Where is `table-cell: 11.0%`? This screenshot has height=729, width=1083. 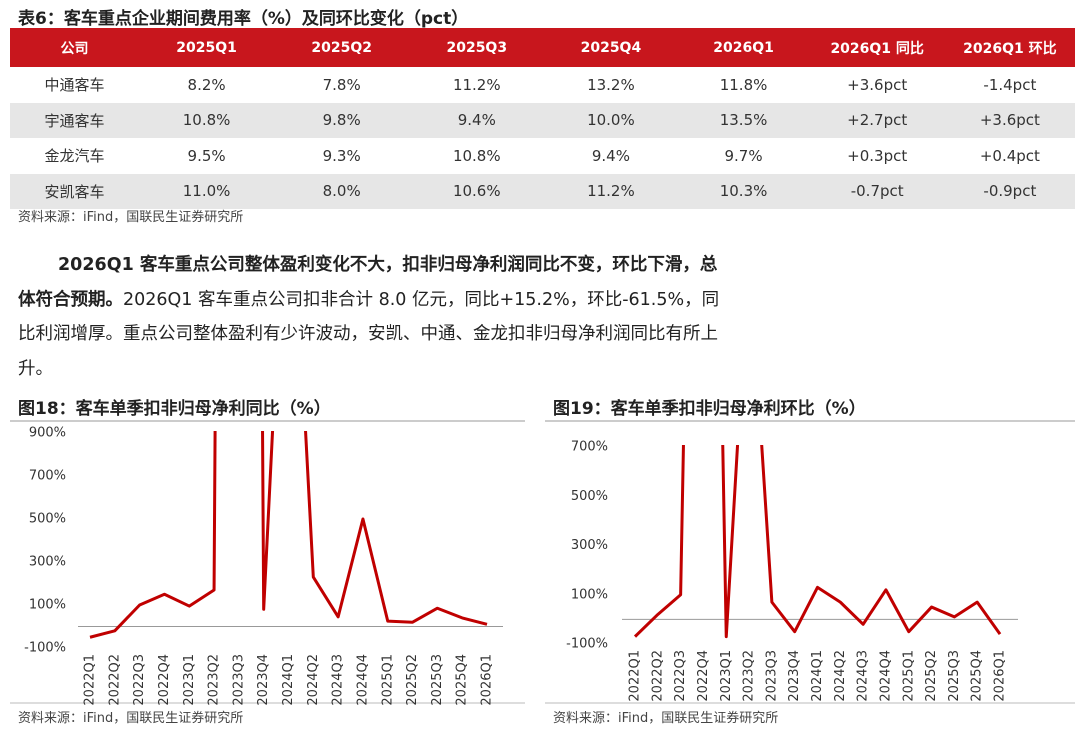 table-cell: 11.0% is located at coordinates (207, 191).